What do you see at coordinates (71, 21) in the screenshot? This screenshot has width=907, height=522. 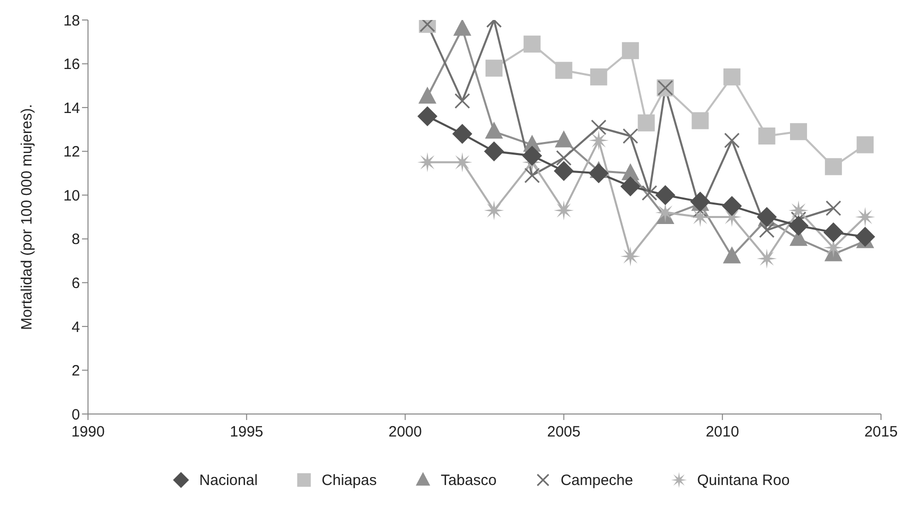 I see `y-tick-label: 18` at bounding box center [71, 21].